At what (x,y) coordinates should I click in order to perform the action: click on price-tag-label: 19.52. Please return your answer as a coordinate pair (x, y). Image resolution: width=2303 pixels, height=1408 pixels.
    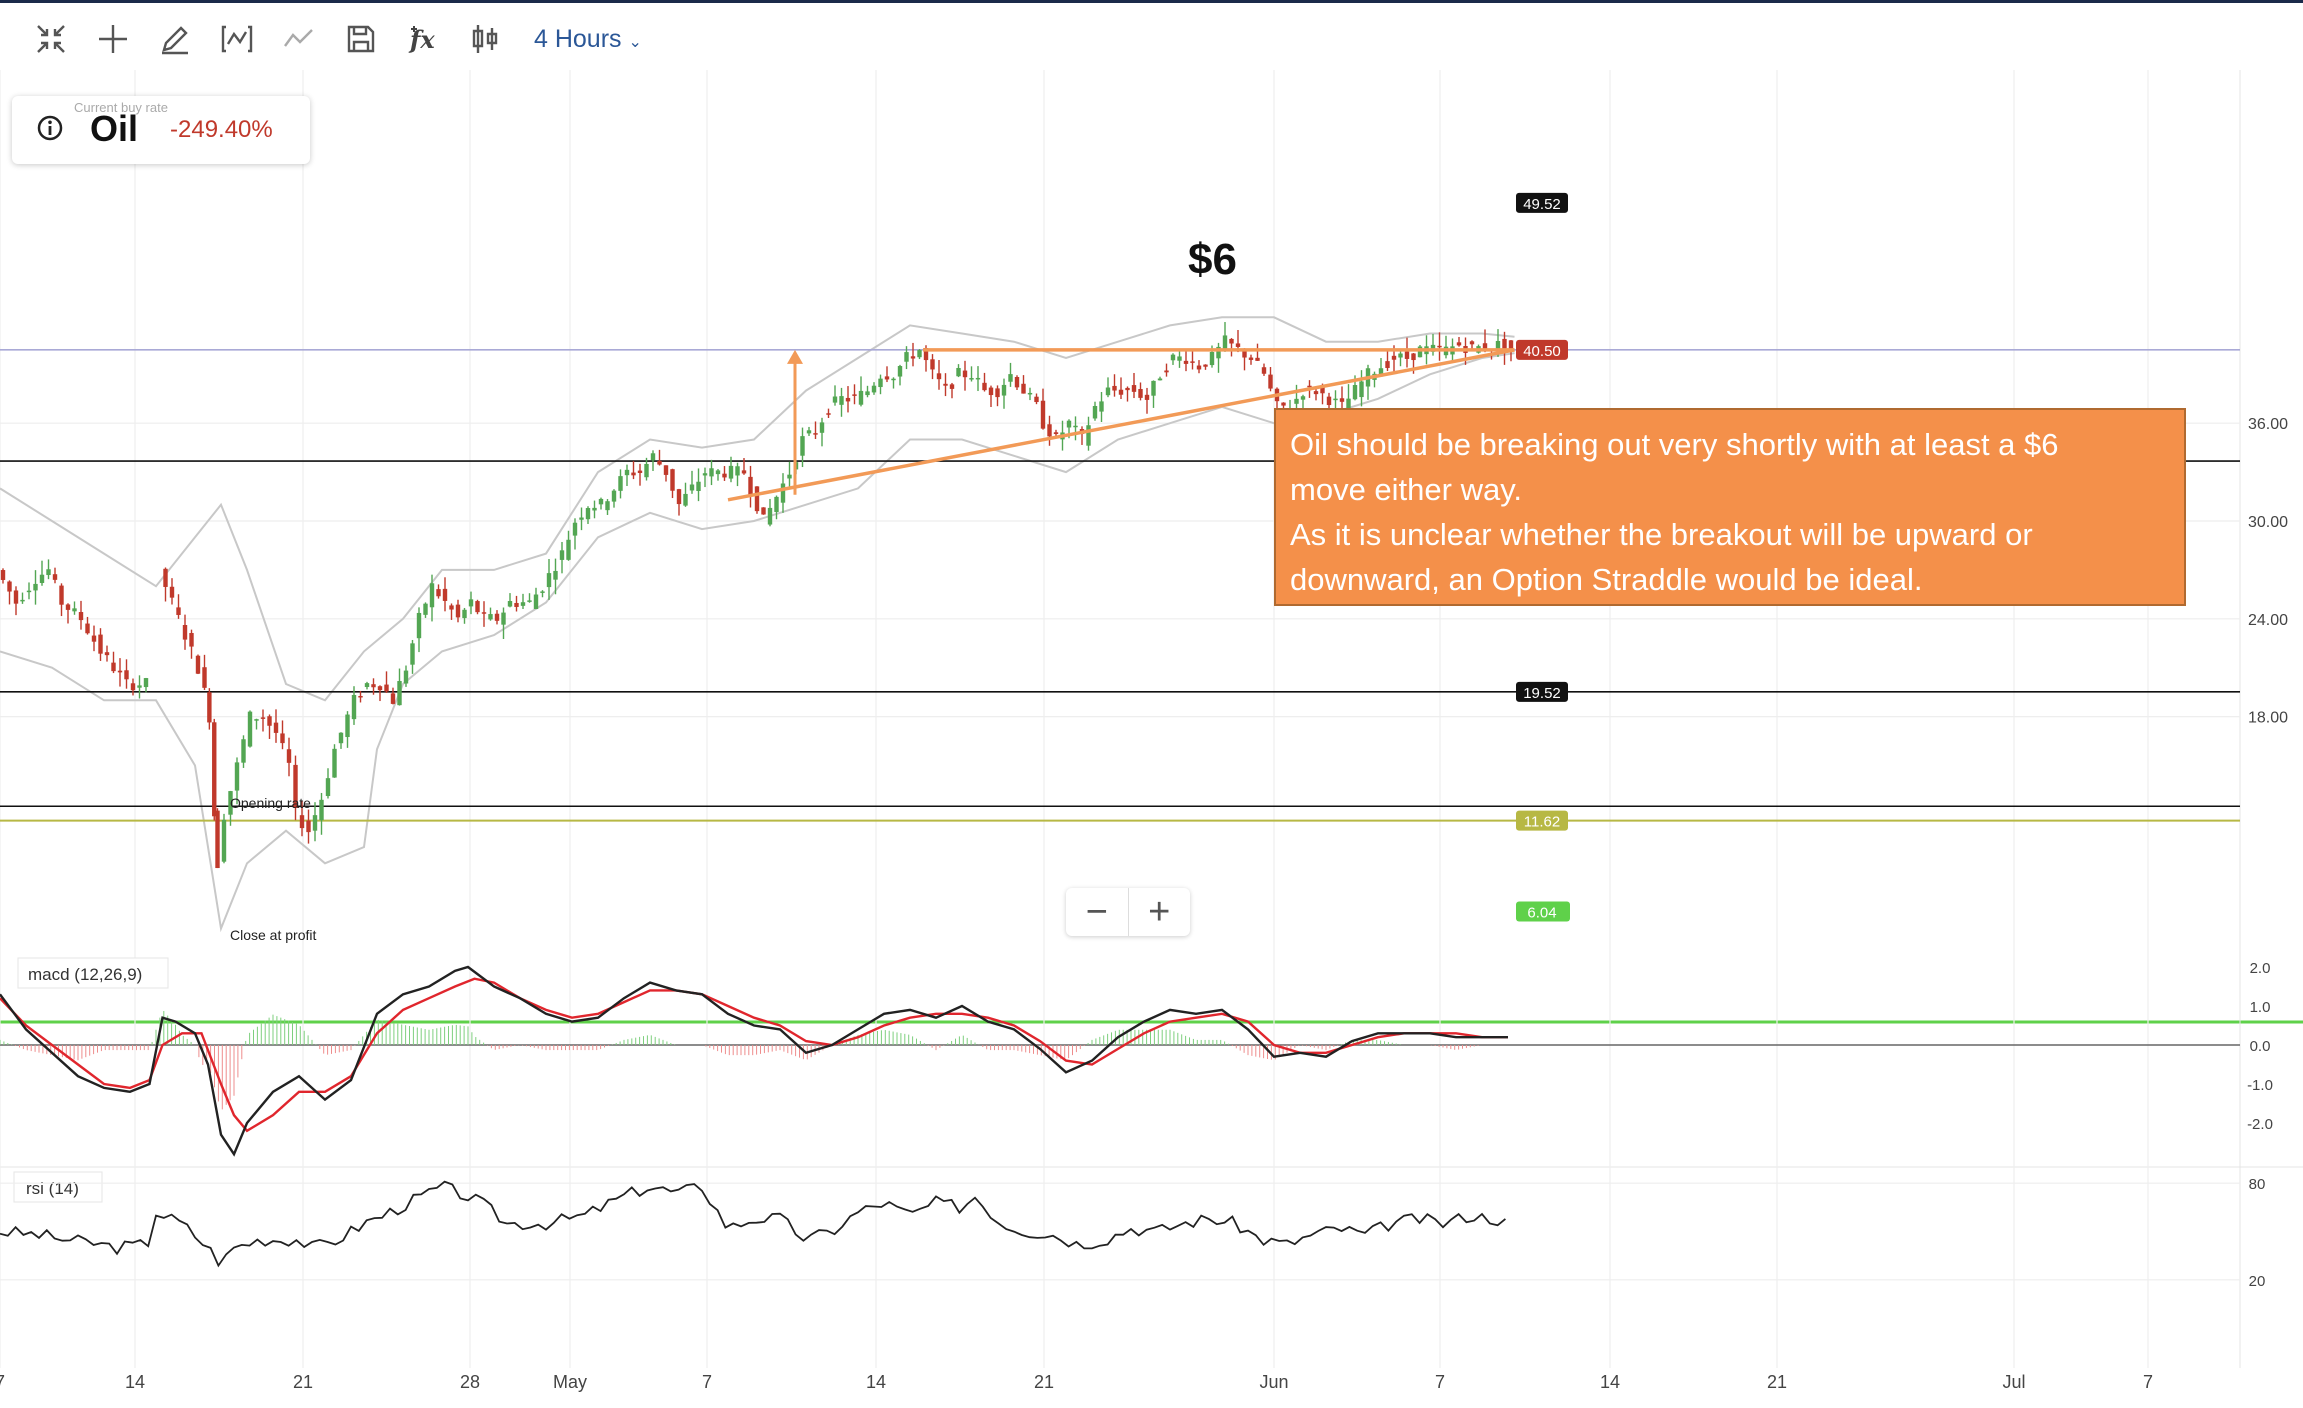
    Looking at the image, I should click on (1542, 693).